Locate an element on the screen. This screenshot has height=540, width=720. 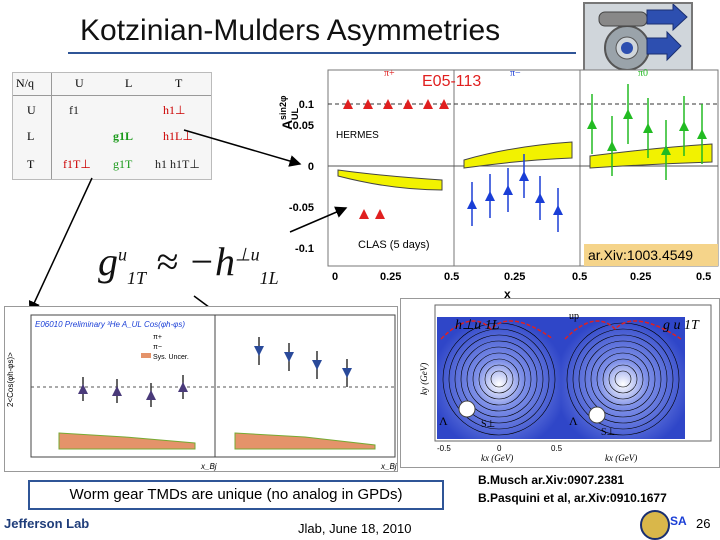
formula-rhs-sup: ⊥u is located at coordinates (247, 254).